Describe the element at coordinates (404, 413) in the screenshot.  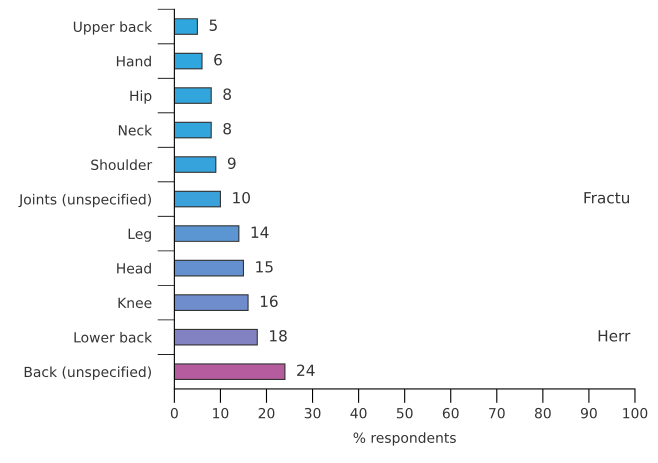
I see `x-tick-label: 50` at that location.